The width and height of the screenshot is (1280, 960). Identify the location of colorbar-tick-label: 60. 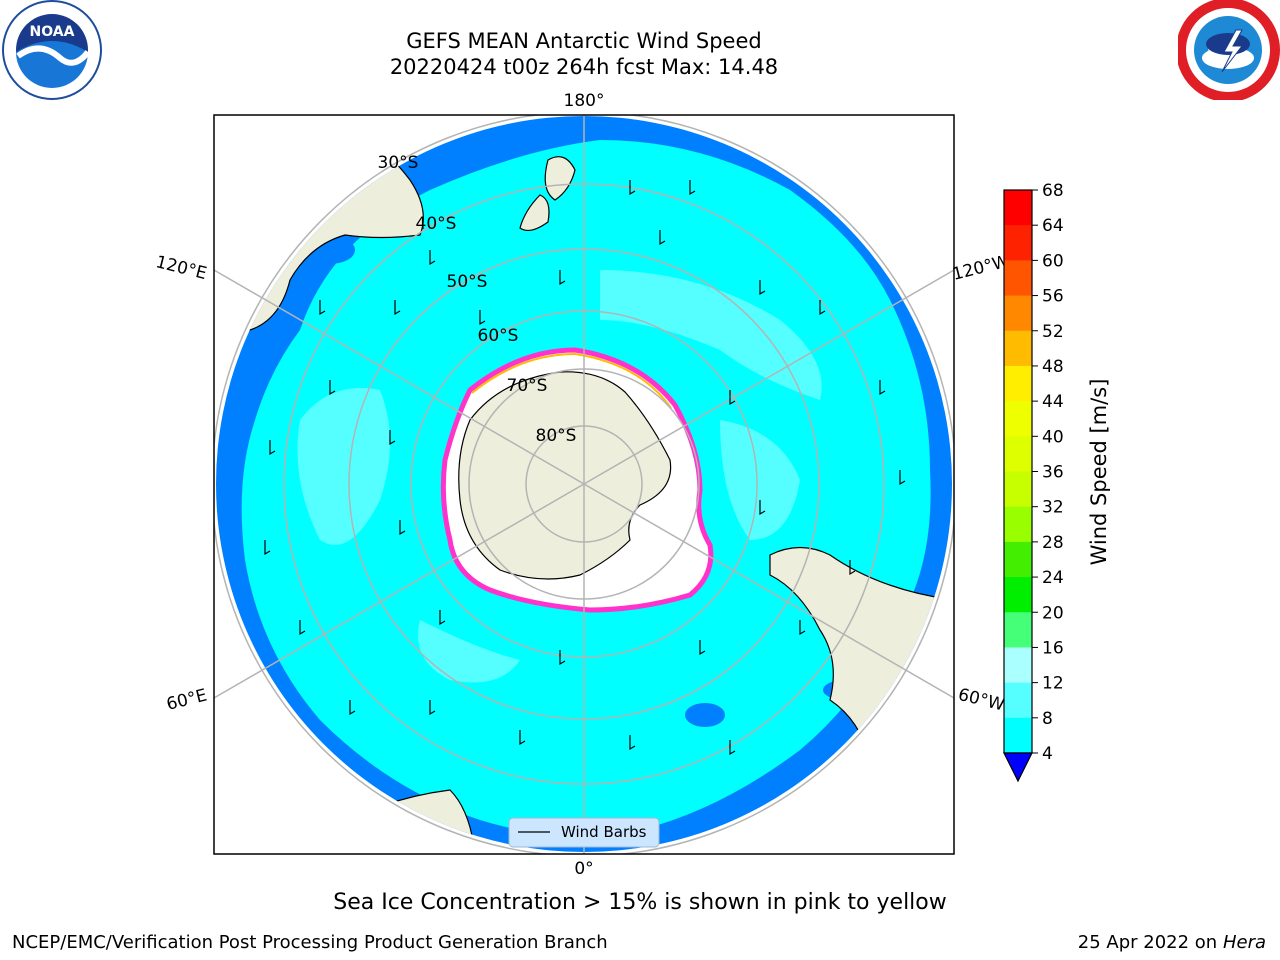
(1053, 261).